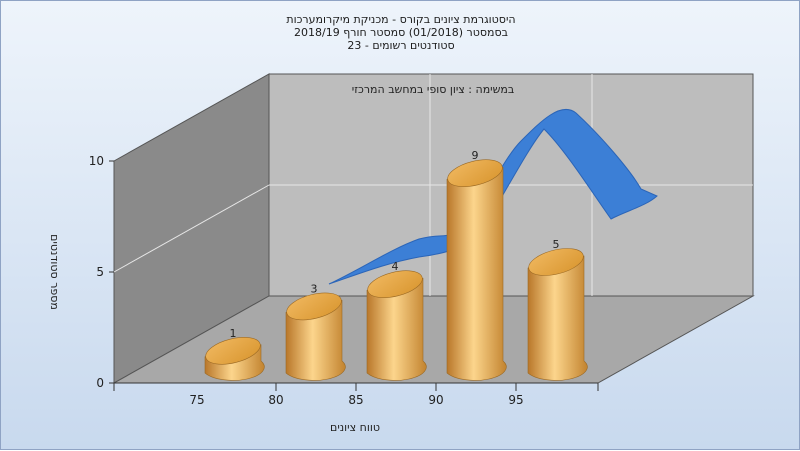  Describe the element at coordinates (401, 45) in the screenshot. I see `chart-title-enrolled: סטודנטים רשומים - 23` at that location.